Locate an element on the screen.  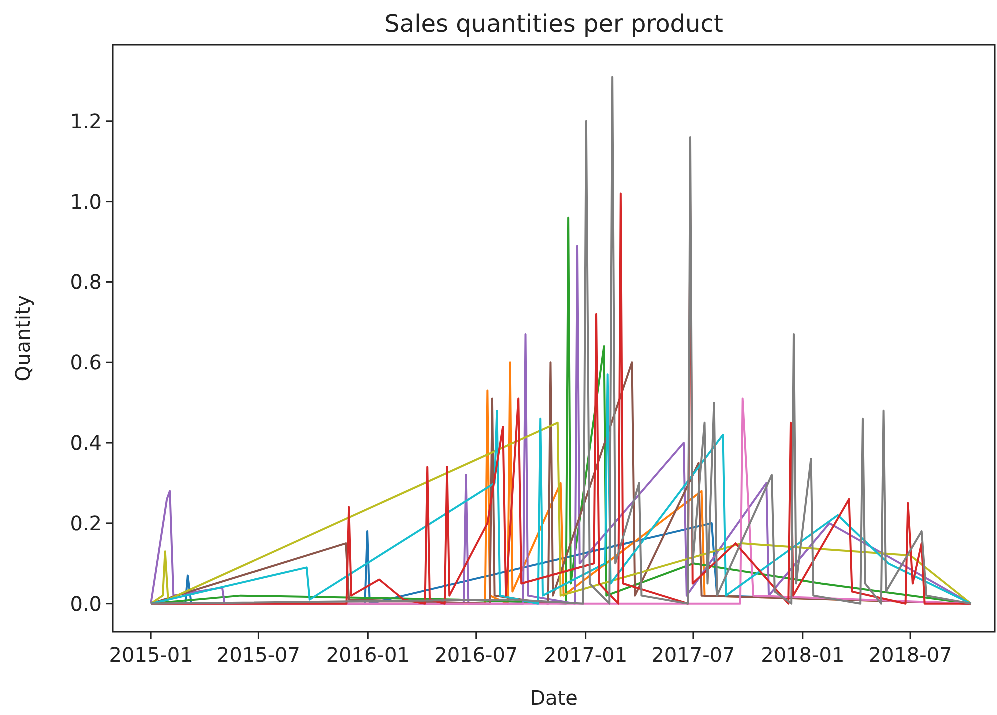
x-tick-label: 2017-07 is located at coordinates (694, 655).